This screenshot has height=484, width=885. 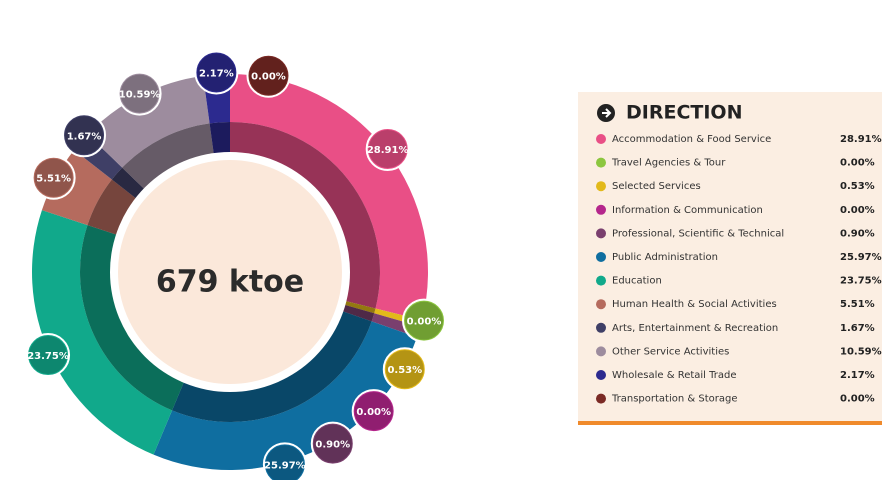 What do you see at coordinates (857, 328) in the screenshot?
I see `legend-value: 1.67%` at bounding box center [857, 328].